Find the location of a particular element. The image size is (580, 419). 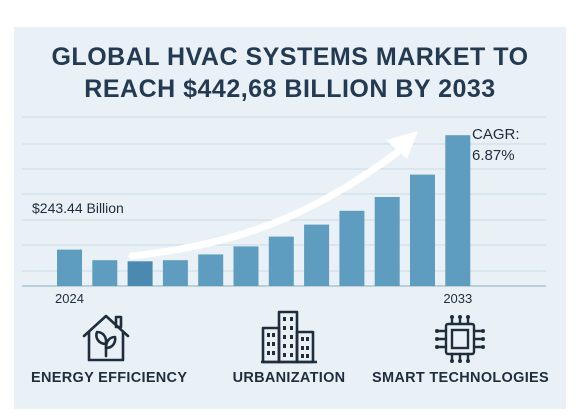

buildings-icon is located at coordinates (289, 337).